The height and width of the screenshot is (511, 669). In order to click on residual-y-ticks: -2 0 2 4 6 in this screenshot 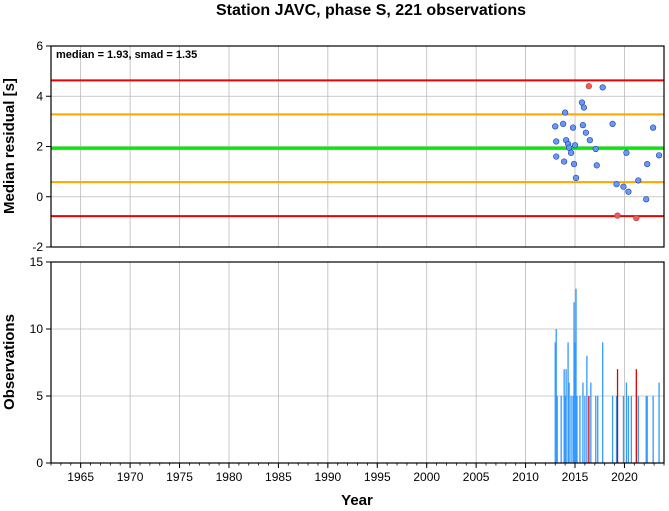, I will do `click(41, 146)`.